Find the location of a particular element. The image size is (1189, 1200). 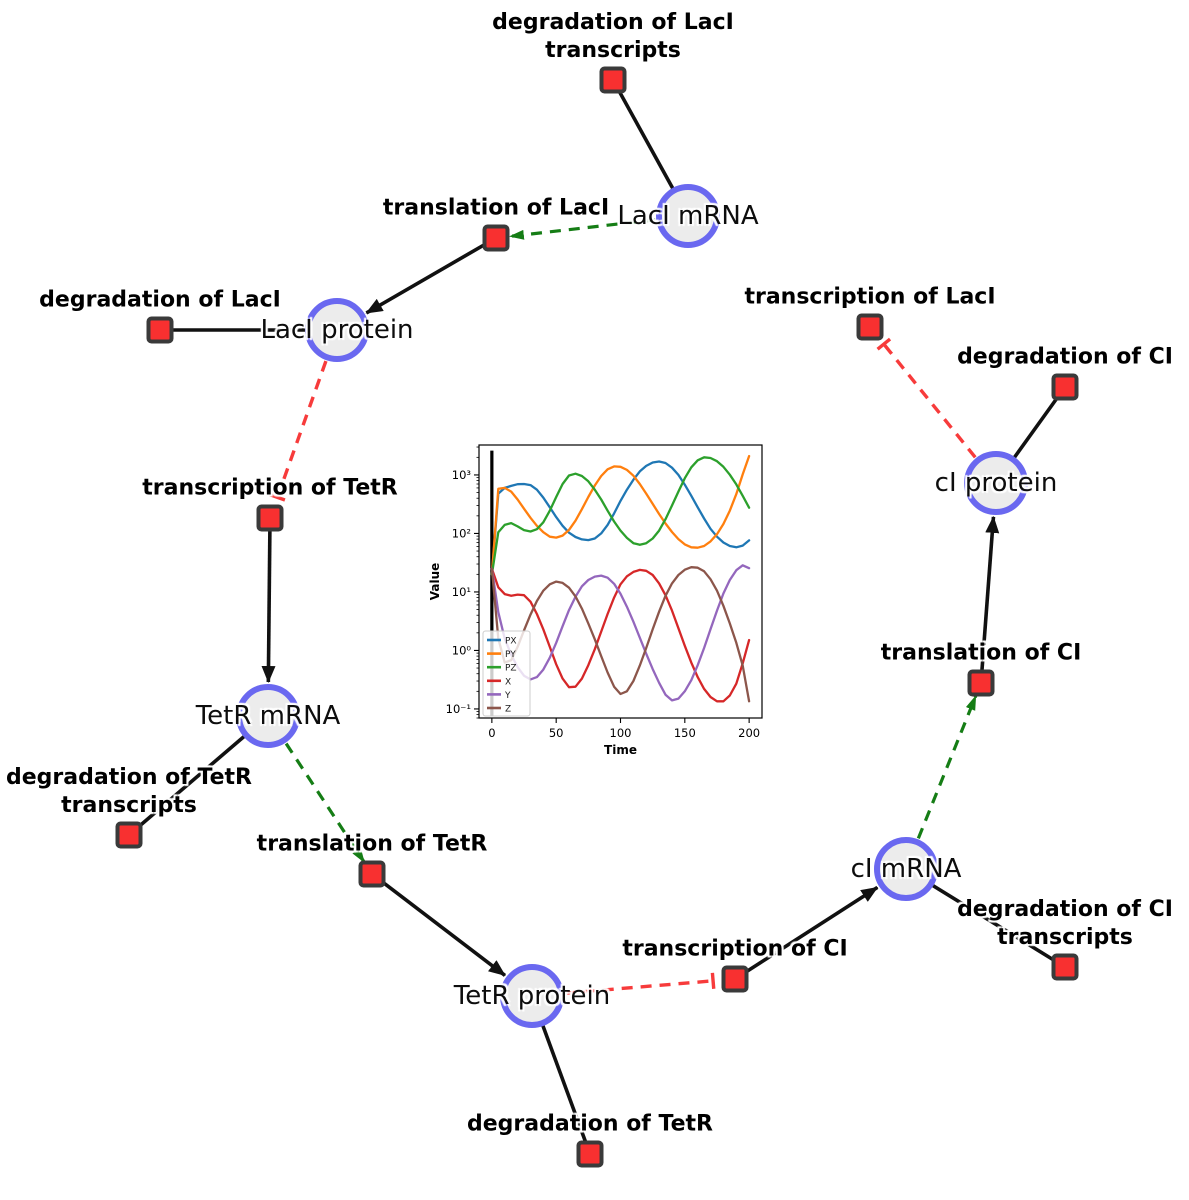

reaction-node-deg_laci is located at coordinates (160, 330).